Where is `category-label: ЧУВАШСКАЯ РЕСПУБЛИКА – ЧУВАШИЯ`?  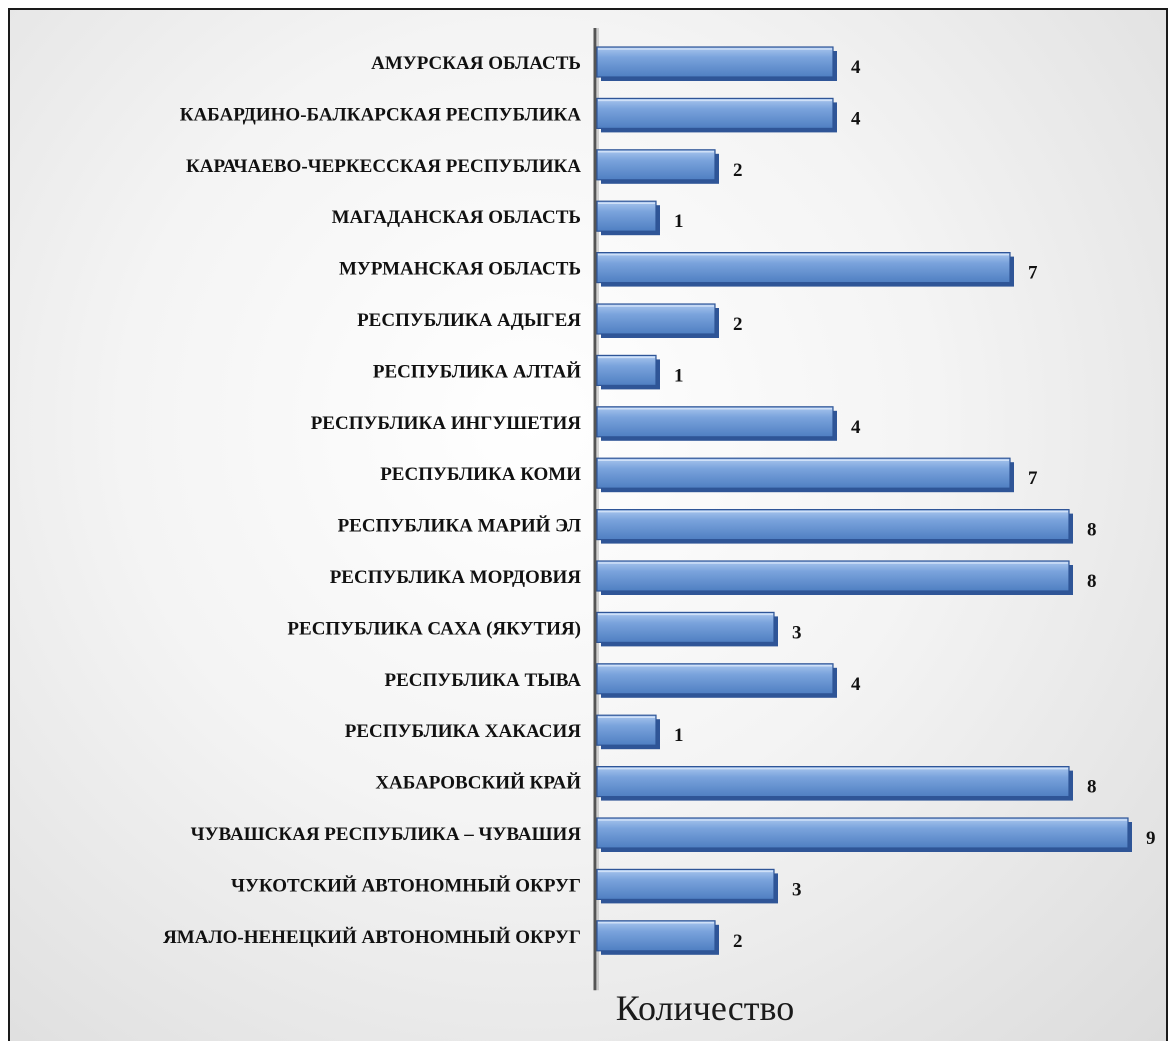
category-label: ЧУВАШСКАЯ РЕСПУБЛИКА – ЧУВАШИЯ is located at coordinates (386, 834).